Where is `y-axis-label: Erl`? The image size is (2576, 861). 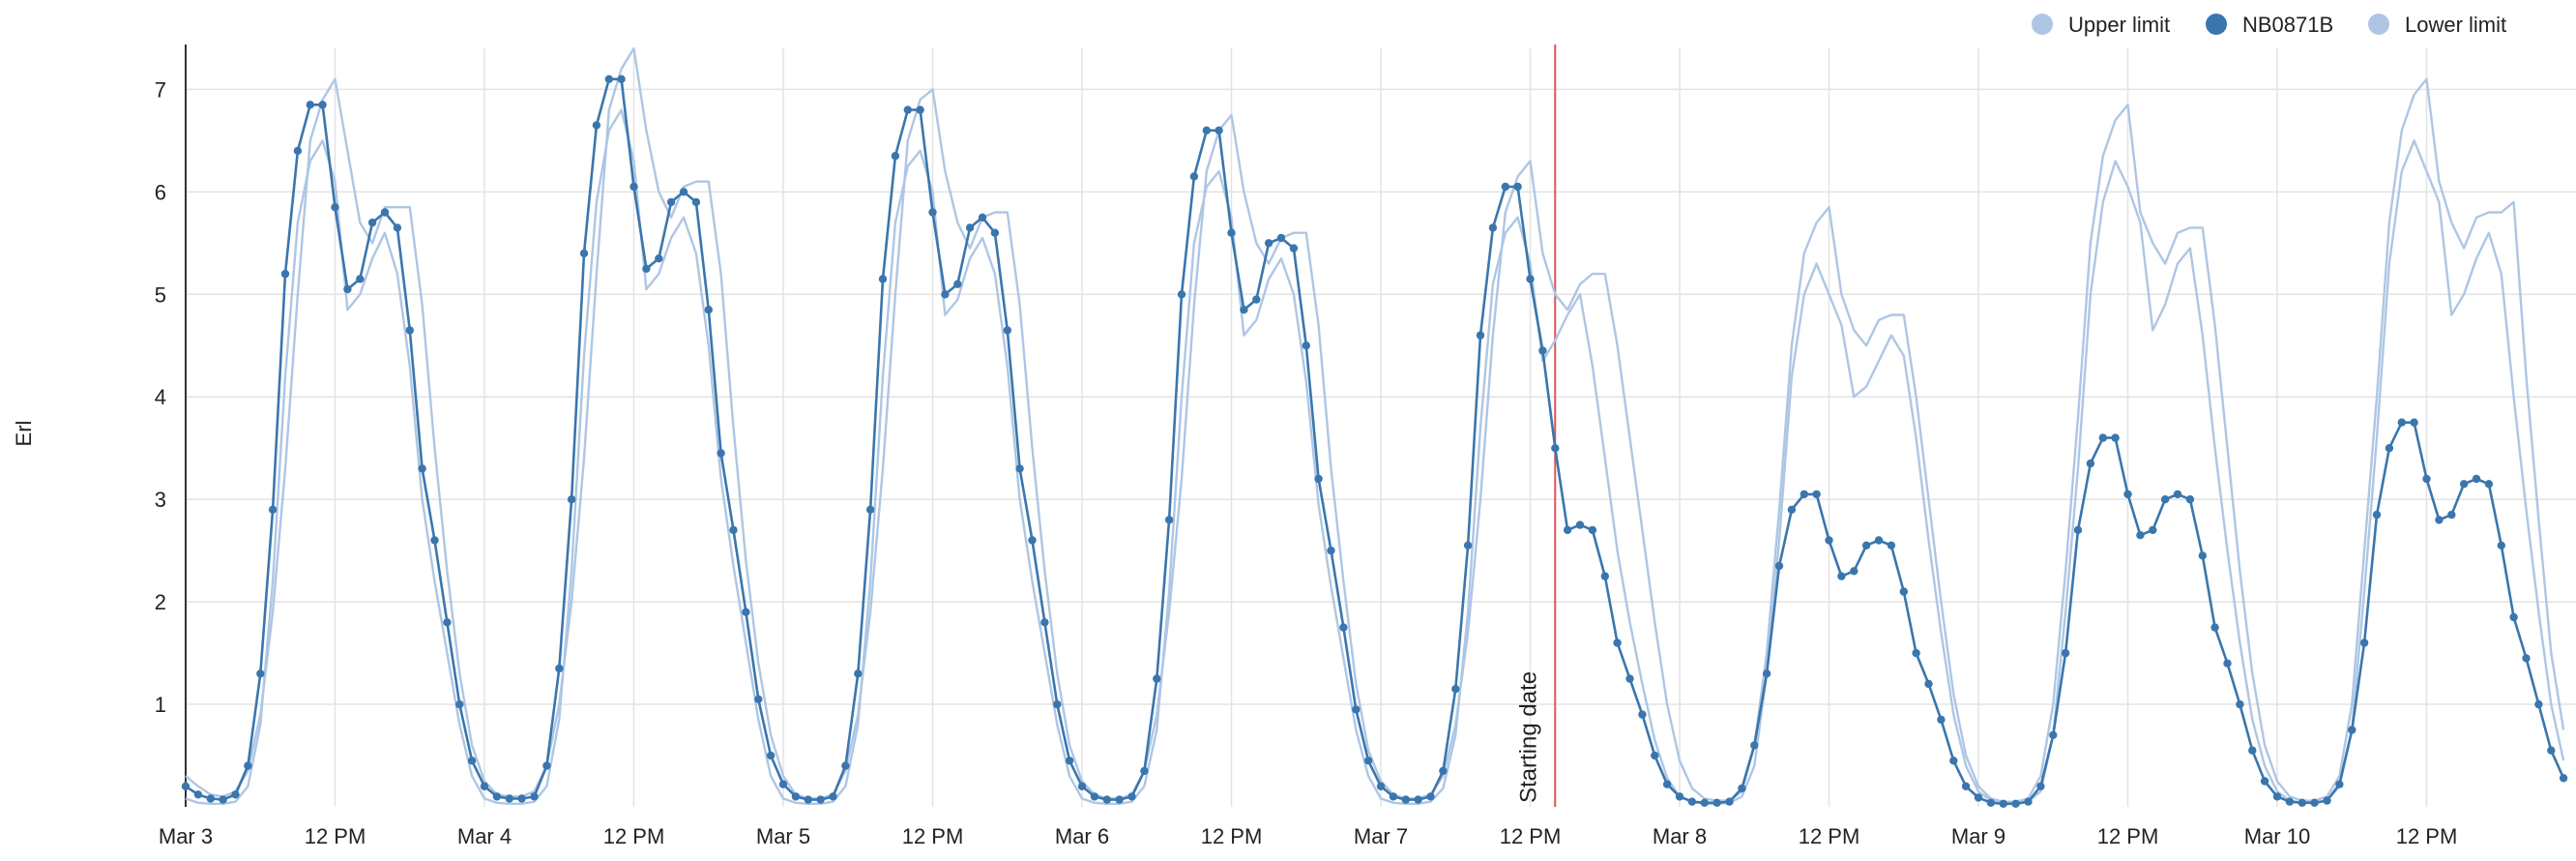 y-axis-label: Erl is located at coordinates (24, 434).